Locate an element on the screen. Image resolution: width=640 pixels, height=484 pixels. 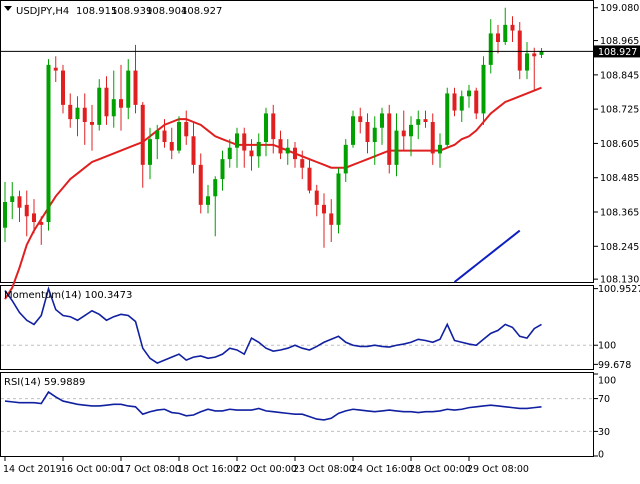
current-price-line: 108.927 is located at coordinates (320, 51).